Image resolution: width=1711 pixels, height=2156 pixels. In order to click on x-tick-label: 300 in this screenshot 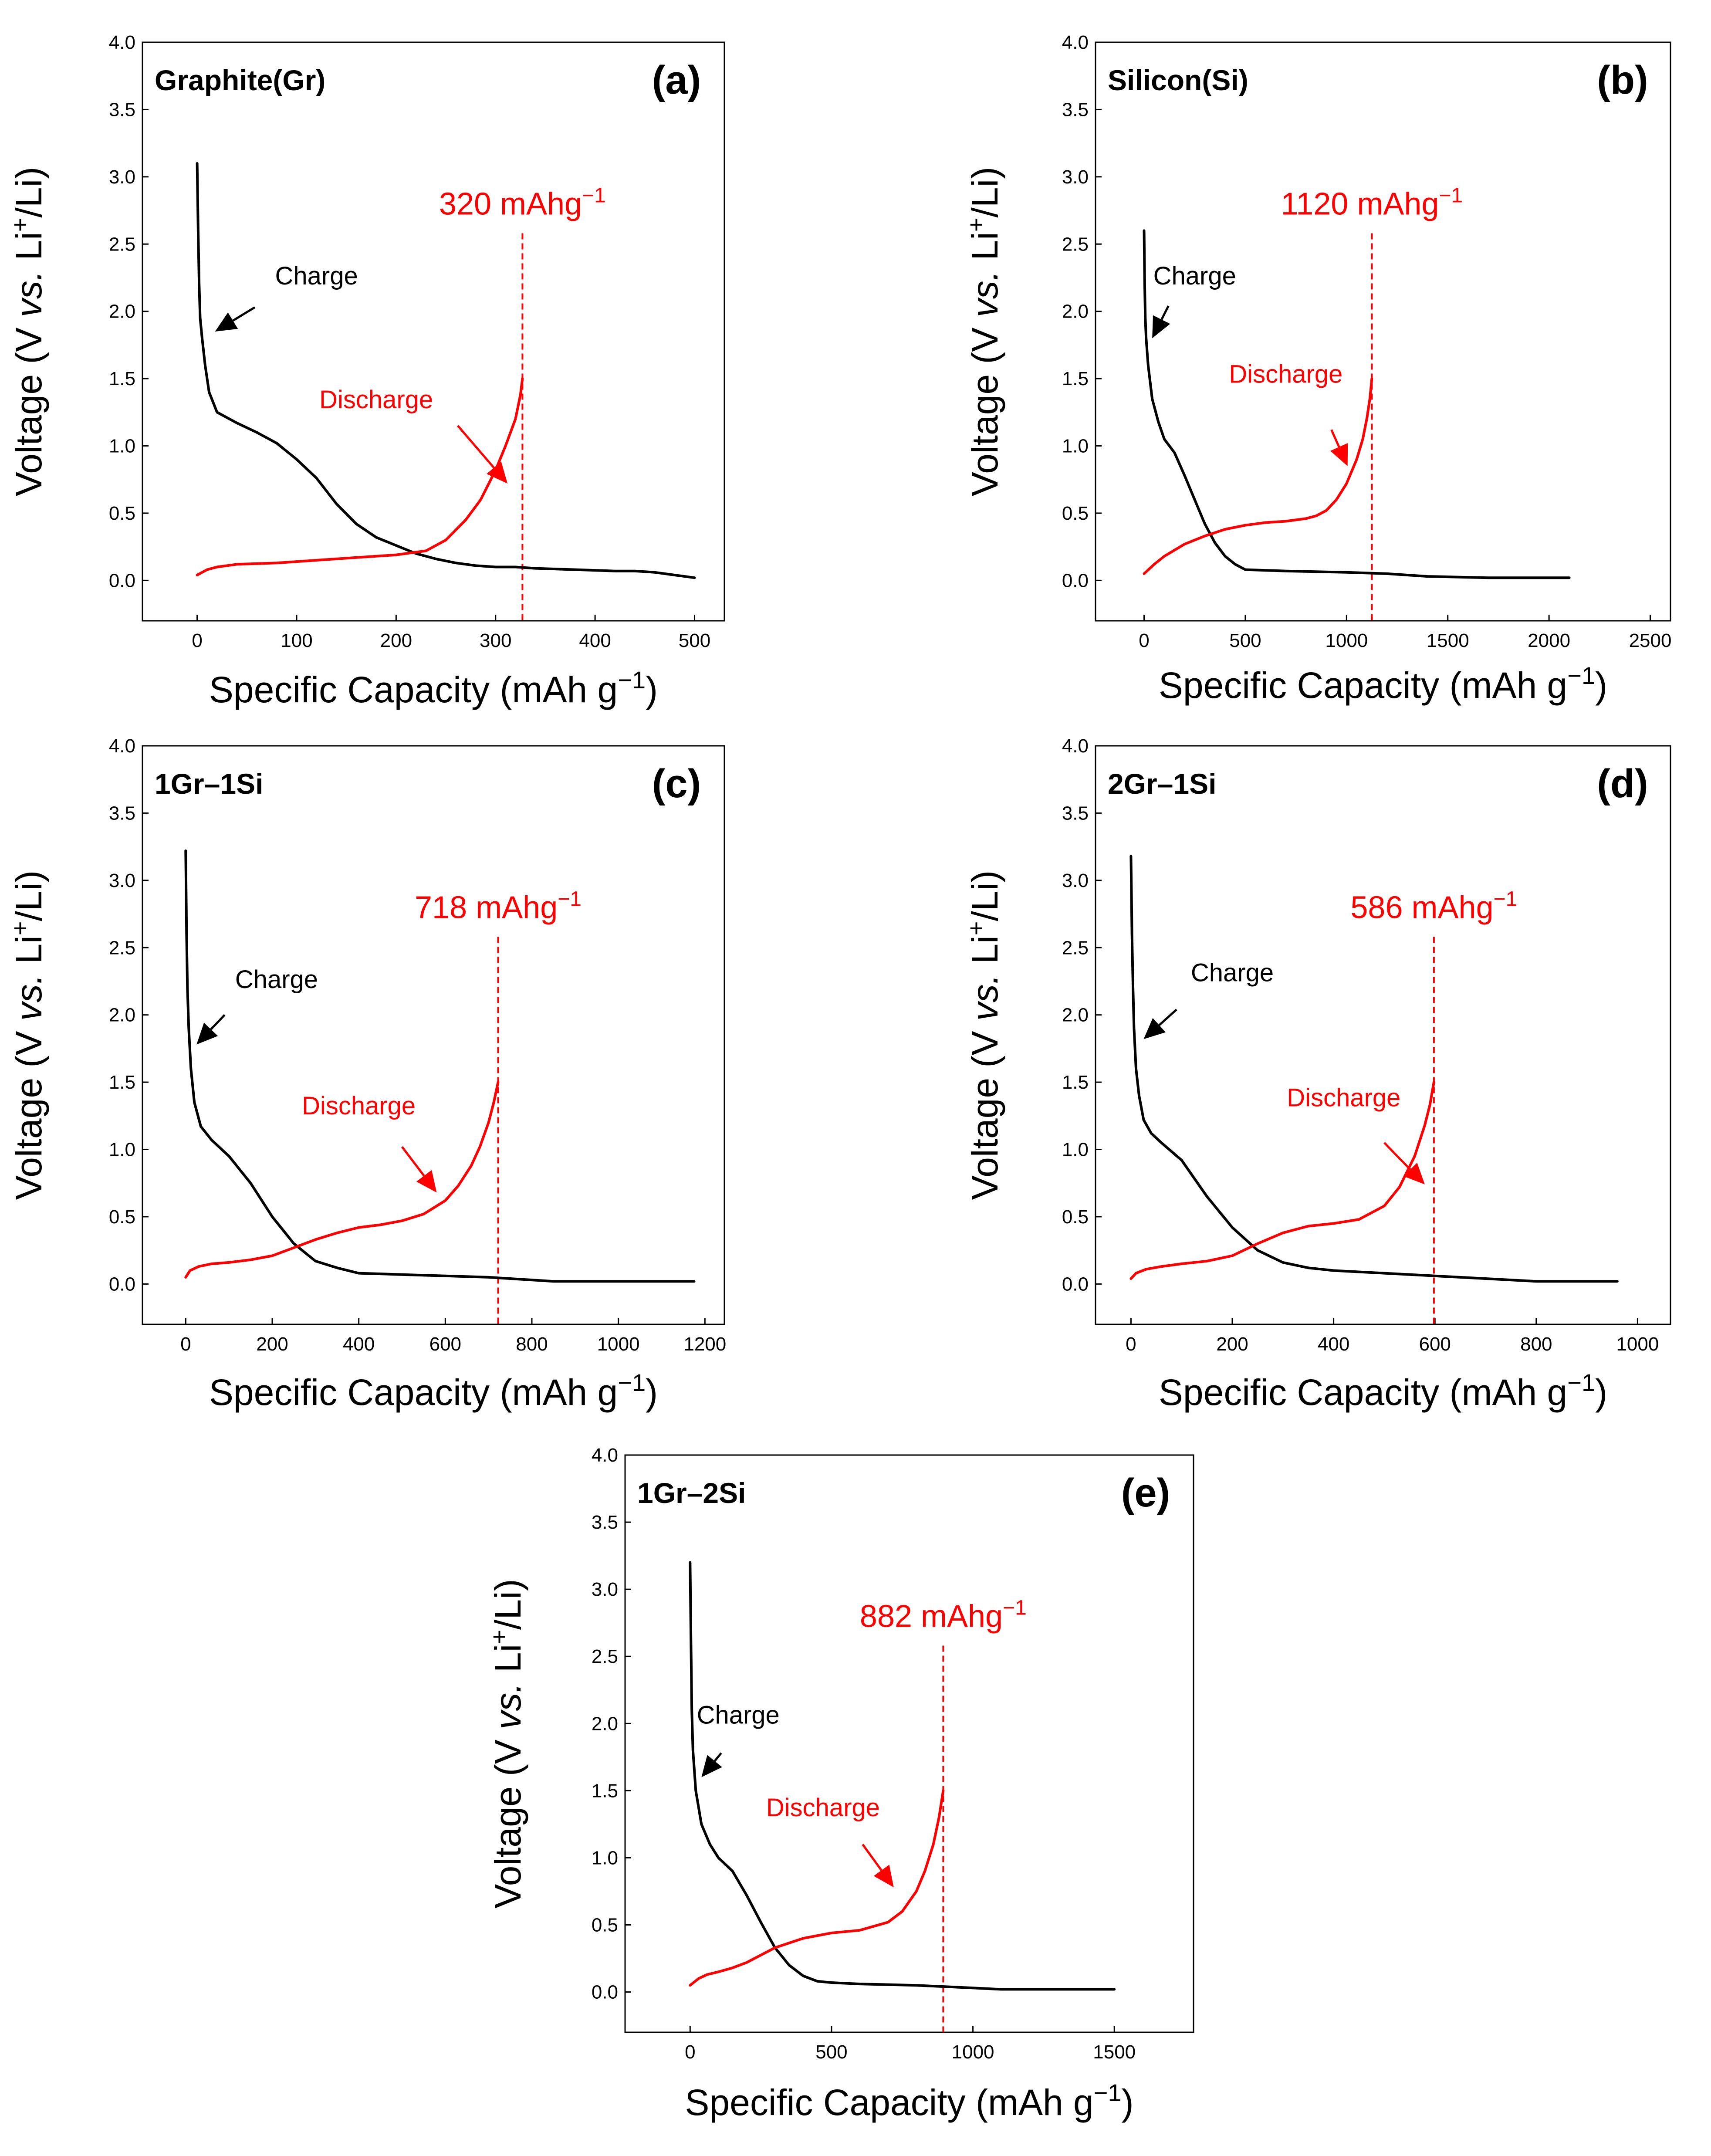, I will do `click(495, 640)`.